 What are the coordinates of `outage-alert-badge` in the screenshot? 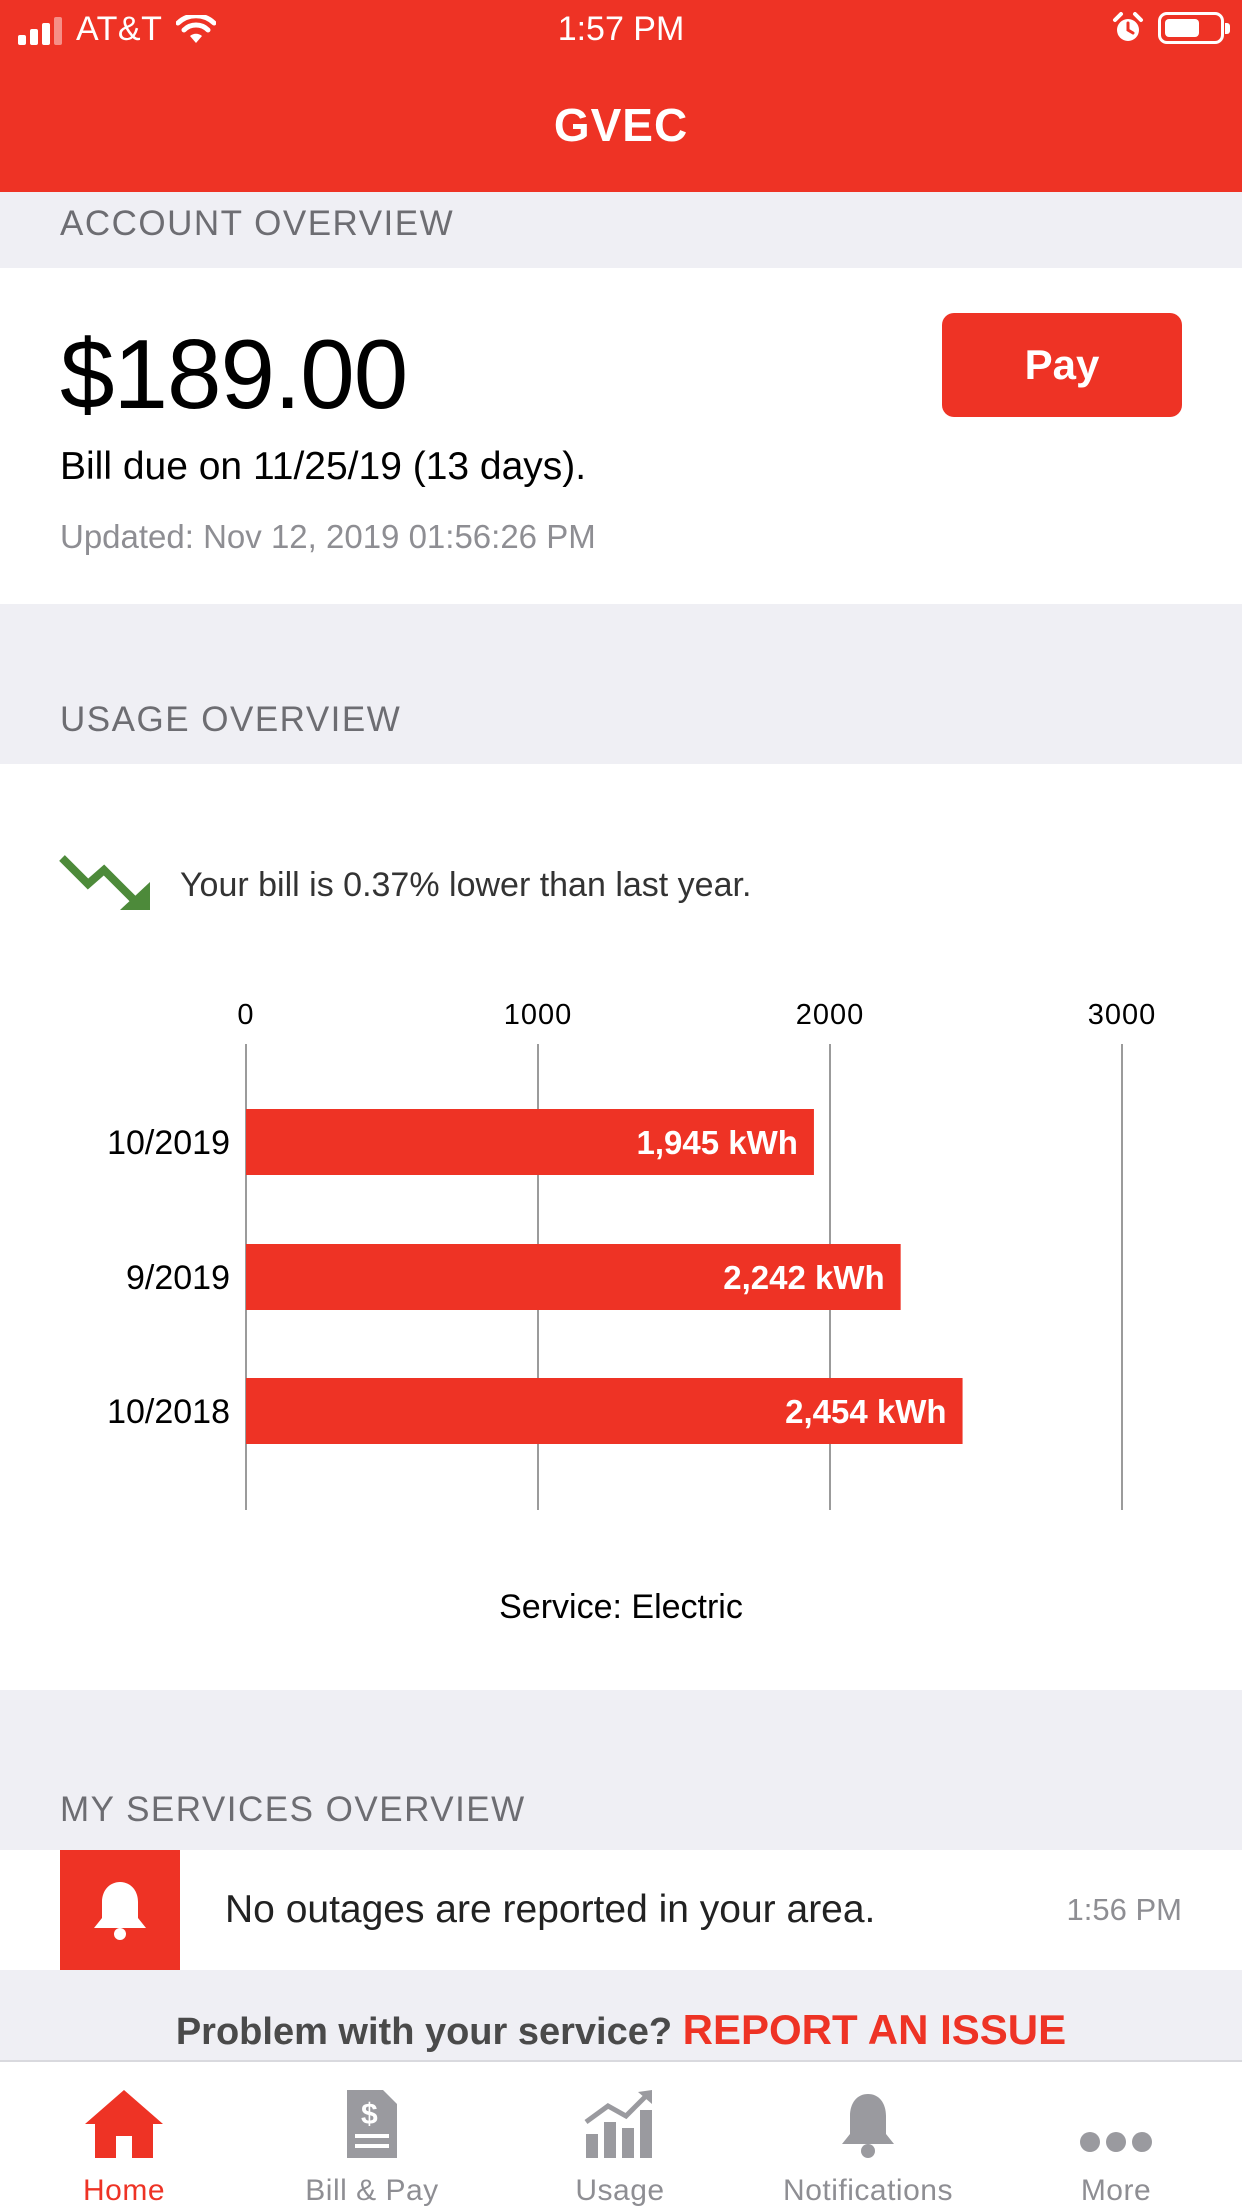 It's located at (120, 1910).